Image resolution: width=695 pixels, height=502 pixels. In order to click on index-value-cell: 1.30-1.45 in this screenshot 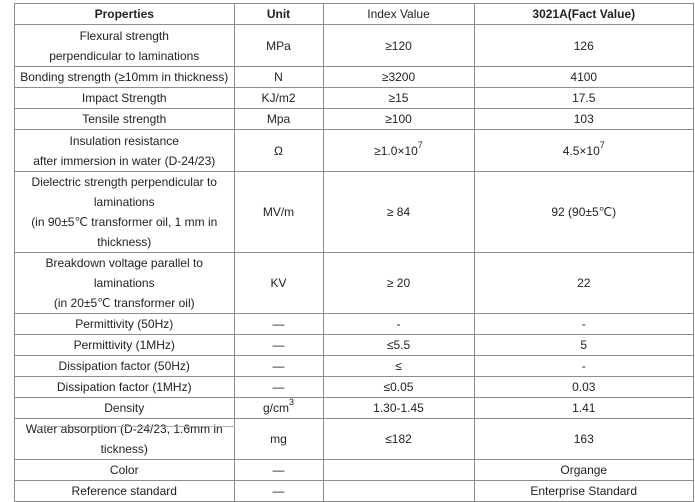, I will do `click(398, 408)`.